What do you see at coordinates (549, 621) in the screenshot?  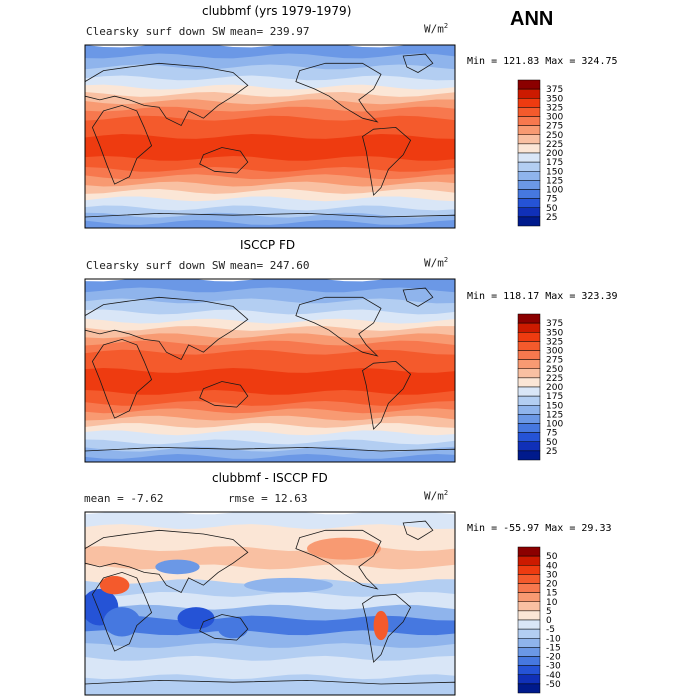 I see `colorbar-tick-label: 0` at bounding box center [549, 621].